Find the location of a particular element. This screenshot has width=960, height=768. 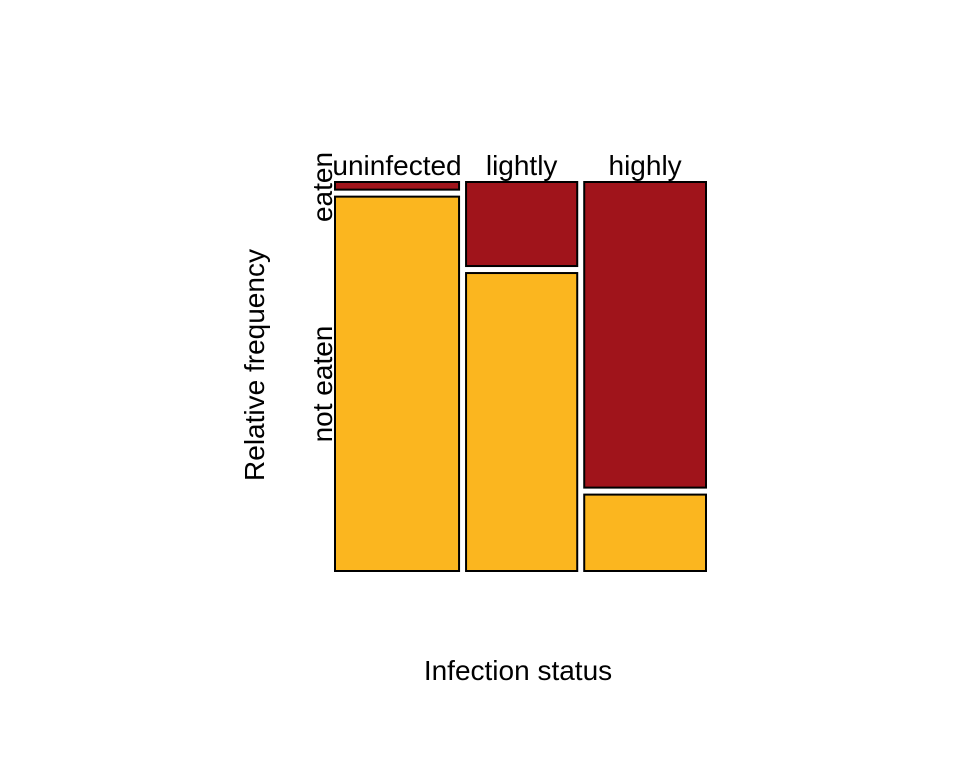

tile-lightly-not-eaten is located at coordinates (522, 422).